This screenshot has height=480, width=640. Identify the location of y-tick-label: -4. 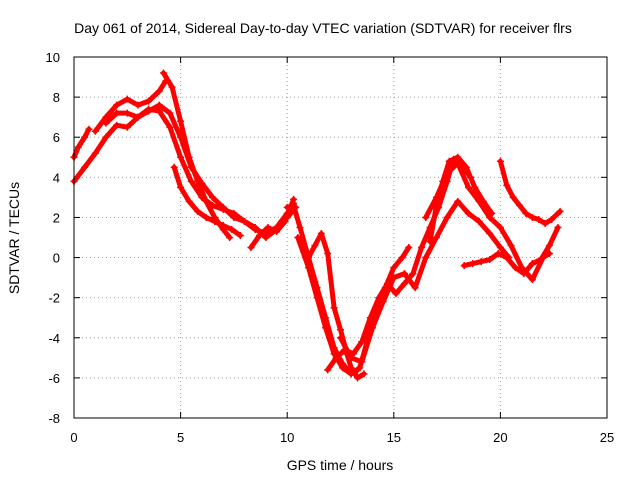
(54, 338).